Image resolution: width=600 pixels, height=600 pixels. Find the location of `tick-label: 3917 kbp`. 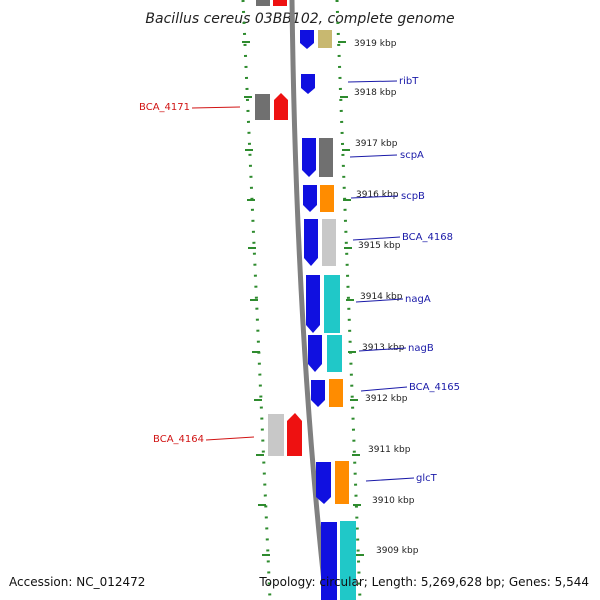

tick-label: 3917 kbp is located at coordinates (376, 144).